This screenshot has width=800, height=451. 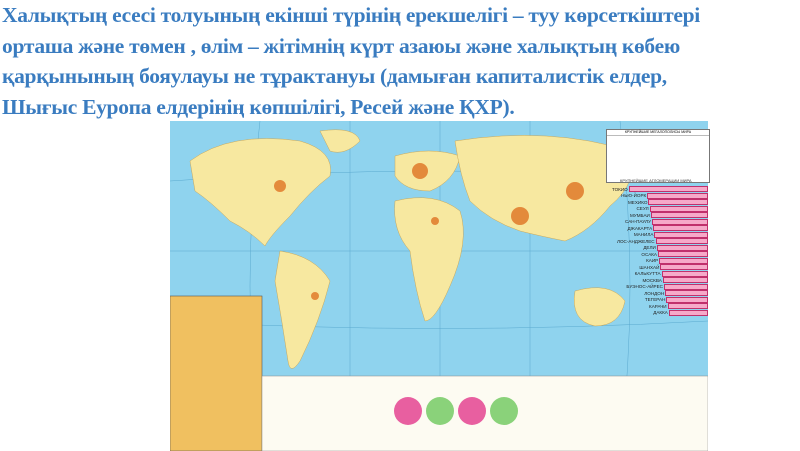 What do you see at coordinates (647, 274) in the screenshot?
I see `city-name: КАЛЬКУТТА` at bounding box center [647, 274].